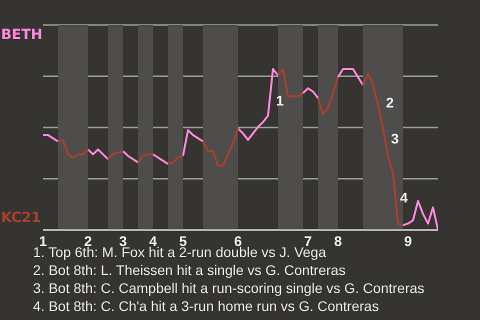  What do you see at coordinates (280, 100) in the screenshot?
I see `annotation: 1` at bounding box center [280, 100].